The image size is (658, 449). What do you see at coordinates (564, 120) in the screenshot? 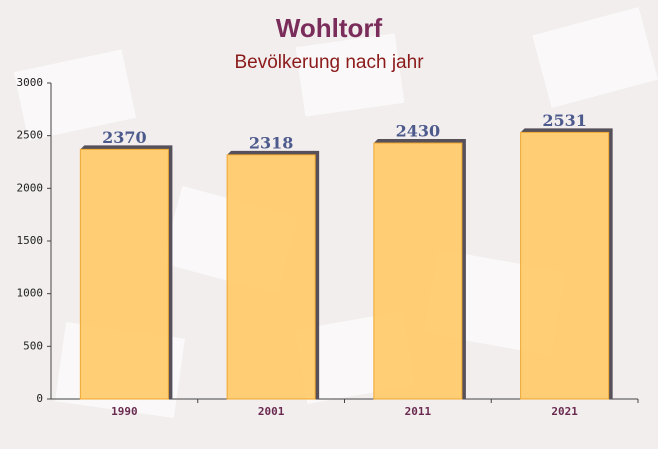
I see `value-label: 2531` at bounding box center [564, 120].